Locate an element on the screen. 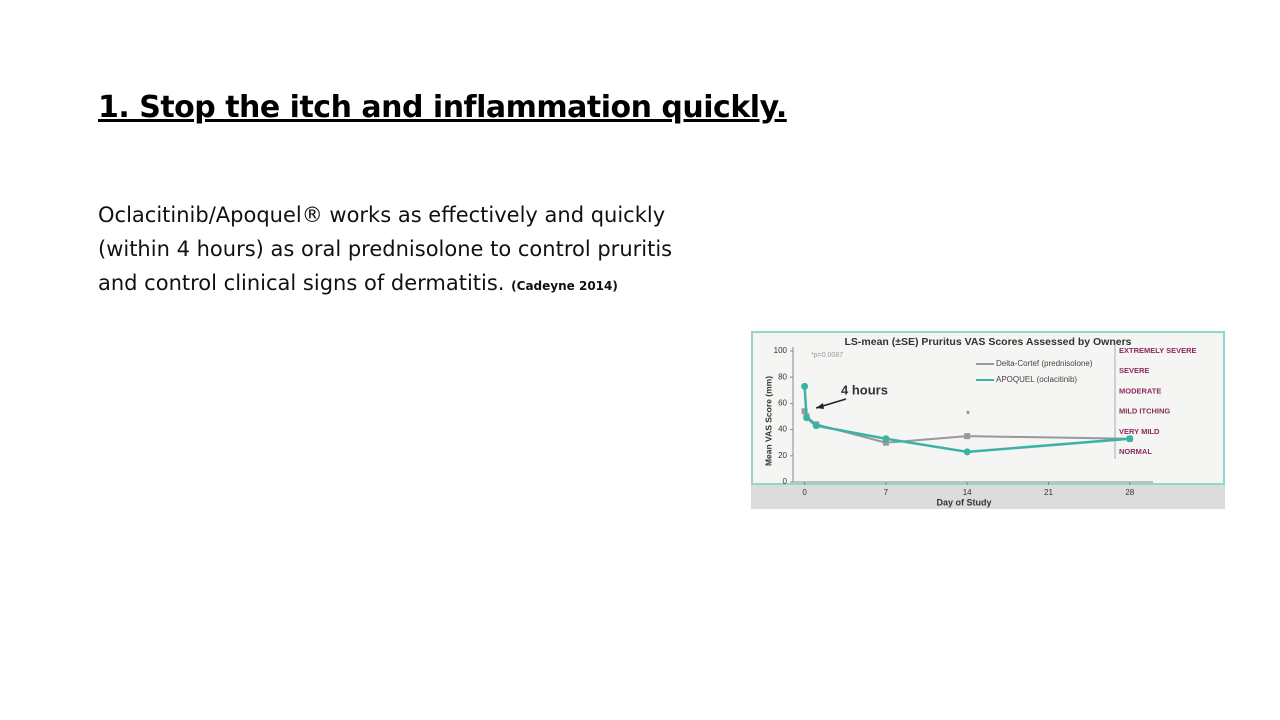  severity-label: NORMAL is located at coordinates (1135, 451).